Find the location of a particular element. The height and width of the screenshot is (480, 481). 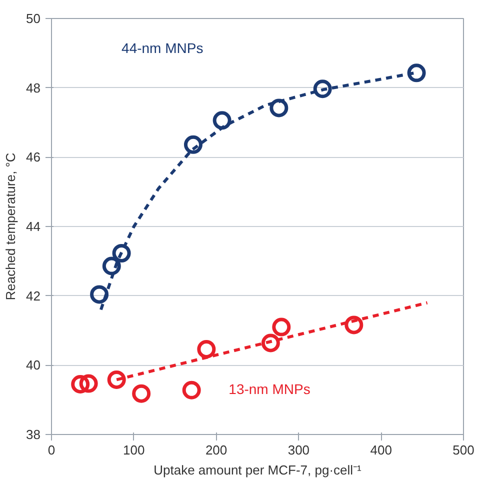

y-tick-label: 48 is located at coordinates (33, 88).